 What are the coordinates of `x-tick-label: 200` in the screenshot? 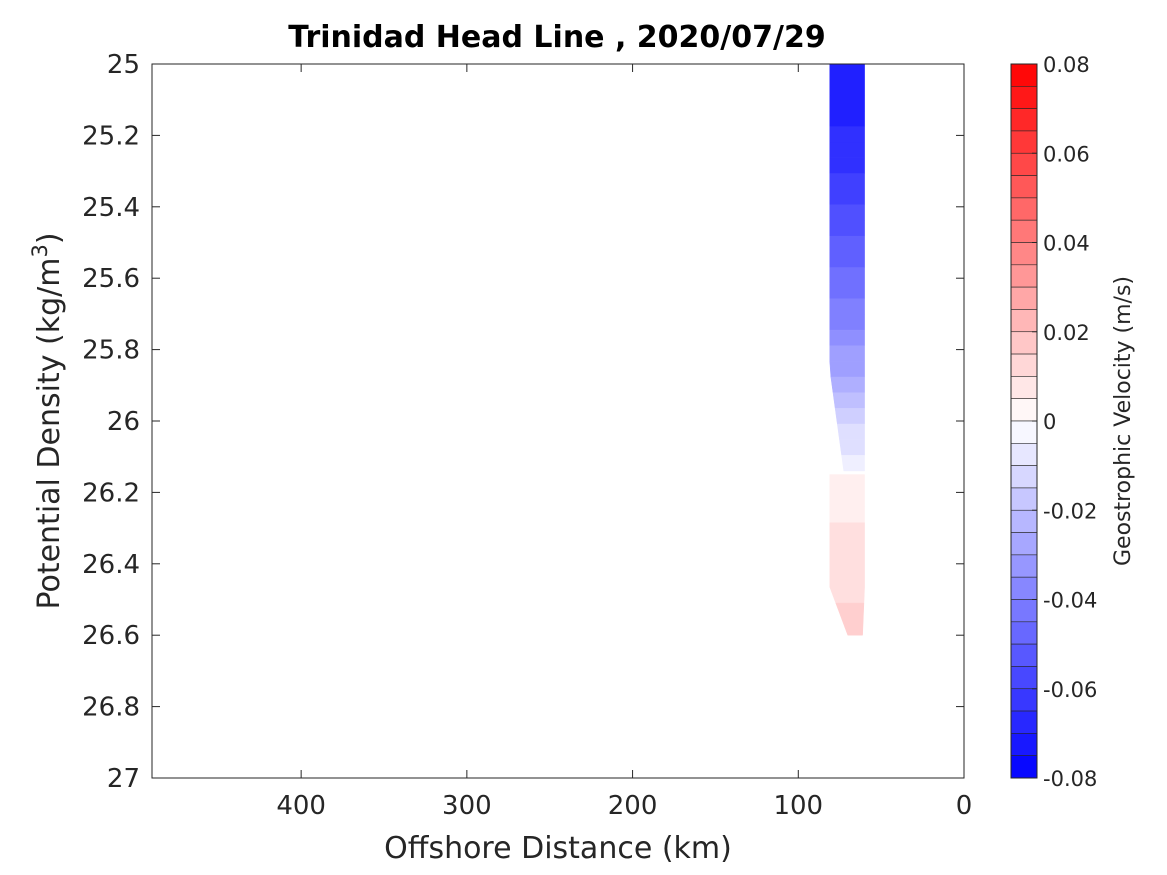 It's located at (633, 806).